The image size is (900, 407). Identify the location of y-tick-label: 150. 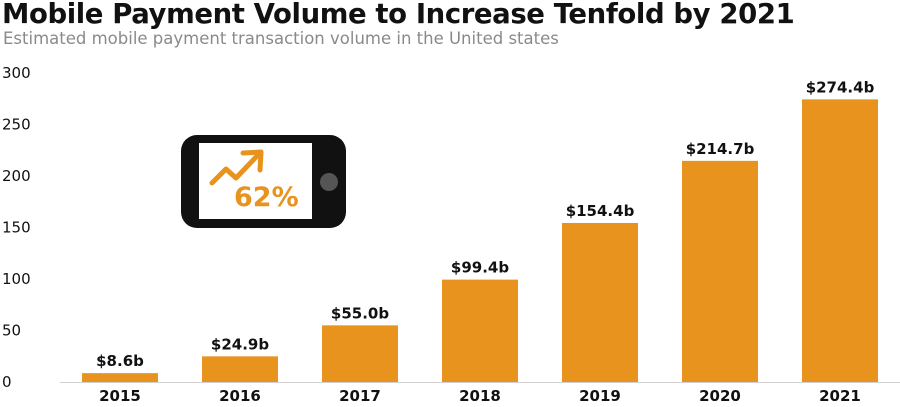
(16, 228).